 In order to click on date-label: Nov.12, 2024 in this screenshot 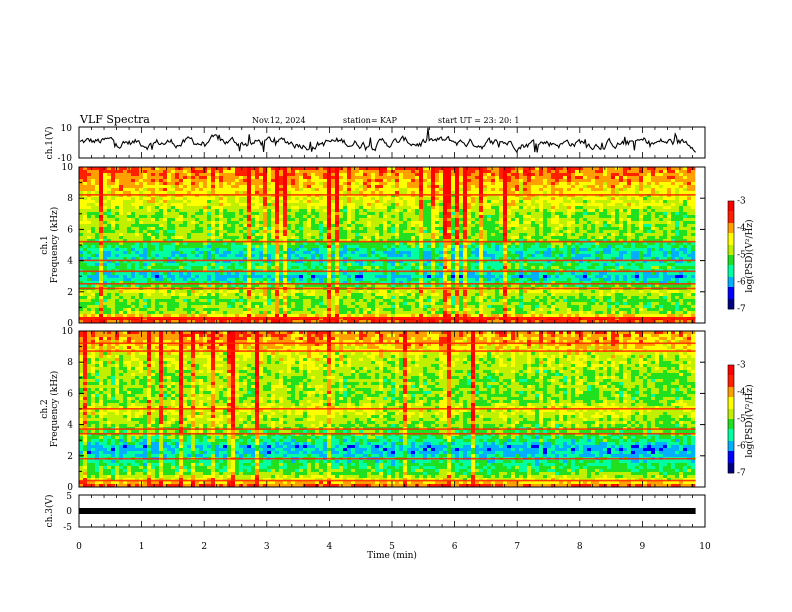, I will do `click(279, 120)`.